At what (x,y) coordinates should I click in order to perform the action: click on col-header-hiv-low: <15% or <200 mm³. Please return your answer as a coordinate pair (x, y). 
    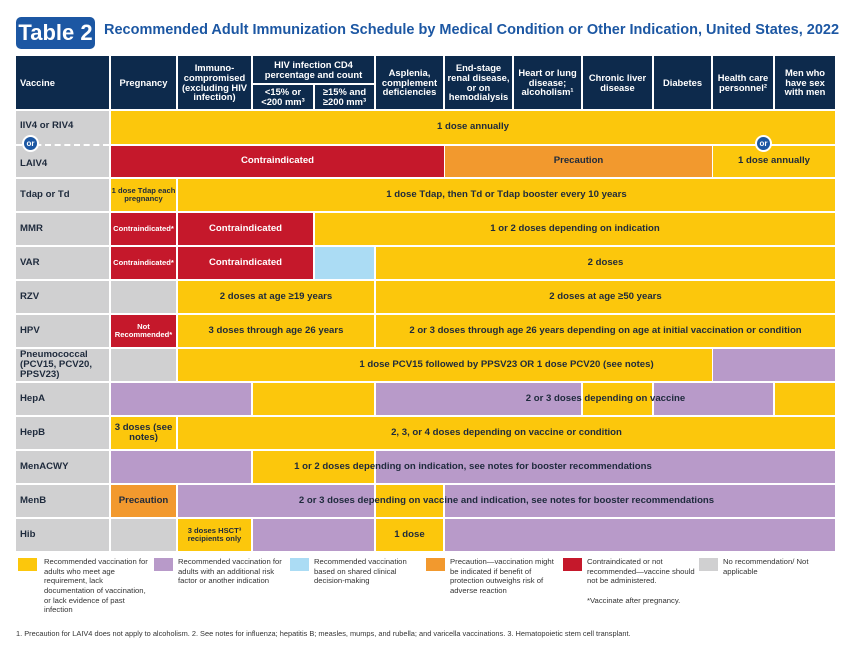
    Looking at the image, I should click on (283, 97).